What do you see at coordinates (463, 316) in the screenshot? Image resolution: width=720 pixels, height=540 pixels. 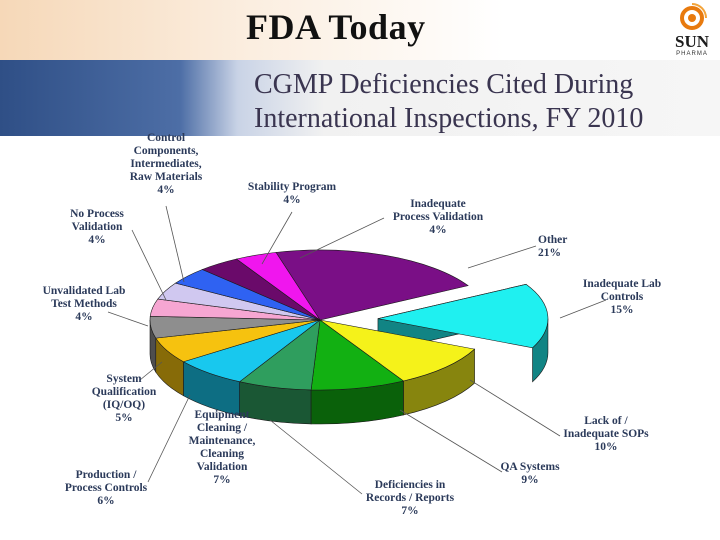 I see `pie-slice-inadequate-lab-controls` at bounding box center [463, 316].